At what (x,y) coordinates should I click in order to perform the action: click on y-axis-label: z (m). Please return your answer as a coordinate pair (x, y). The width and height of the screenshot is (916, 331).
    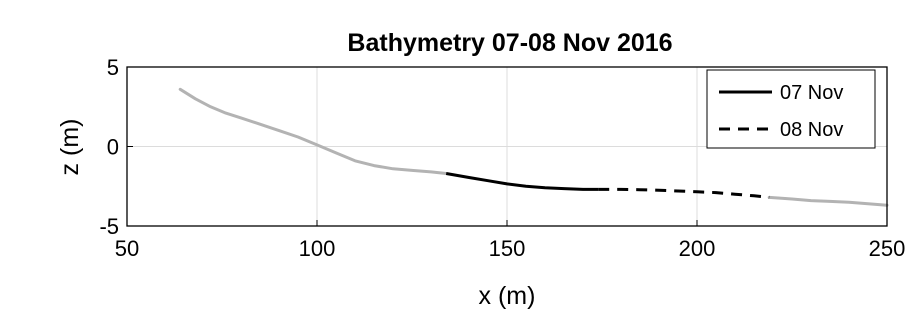
    Looking at the image, I should click on (70, 147).